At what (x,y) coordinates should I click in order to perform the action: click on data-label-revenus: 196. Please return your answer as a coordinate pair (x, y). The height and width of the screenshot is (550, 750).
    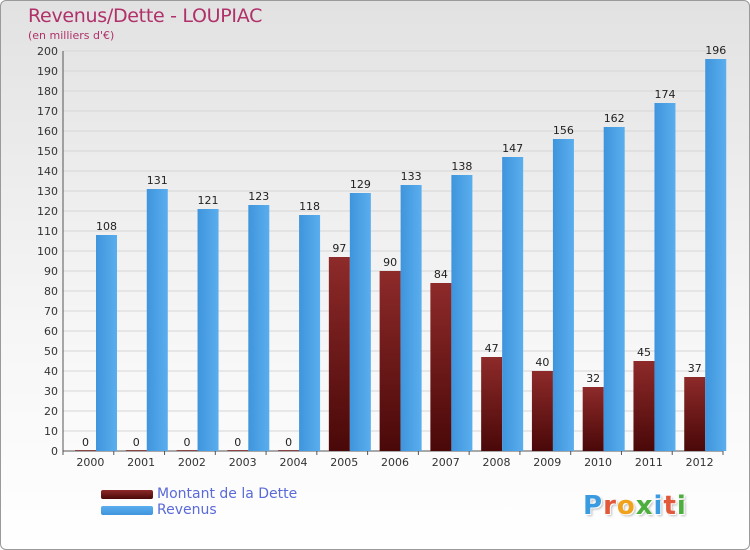
    Looking at the image, I should click on (715, 50).